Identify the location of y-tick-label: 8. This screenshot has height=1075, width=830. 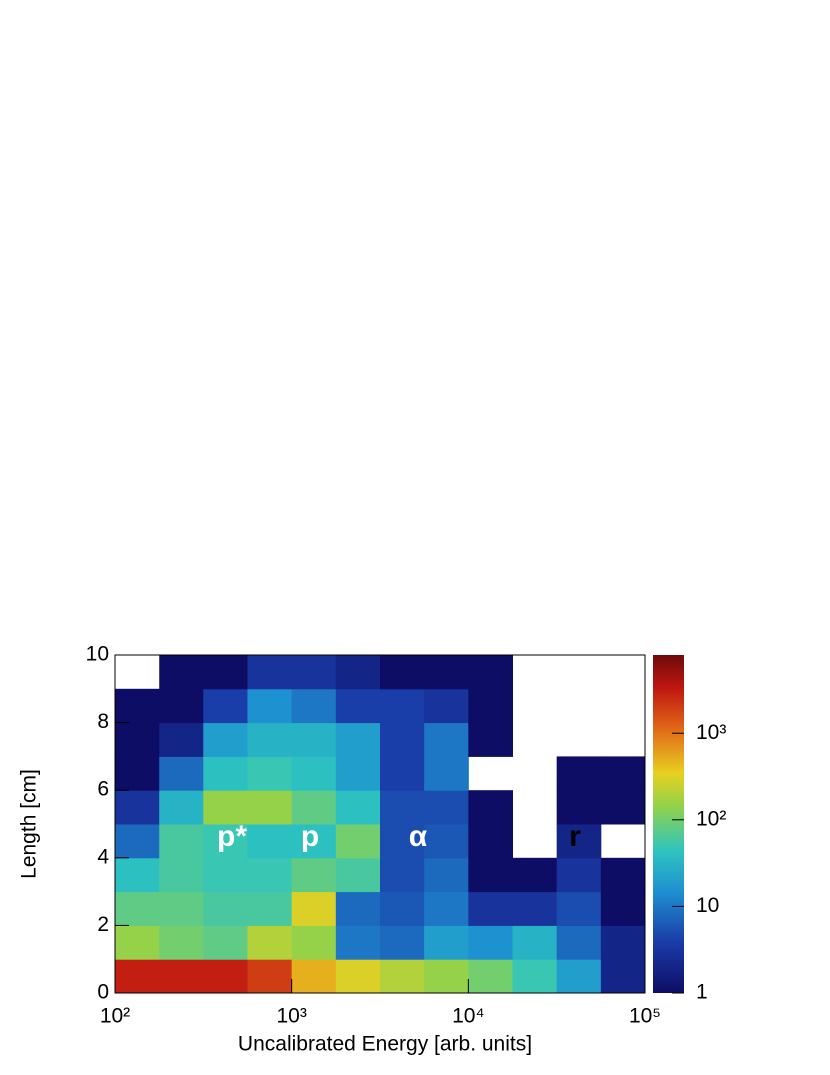
(103, 721).